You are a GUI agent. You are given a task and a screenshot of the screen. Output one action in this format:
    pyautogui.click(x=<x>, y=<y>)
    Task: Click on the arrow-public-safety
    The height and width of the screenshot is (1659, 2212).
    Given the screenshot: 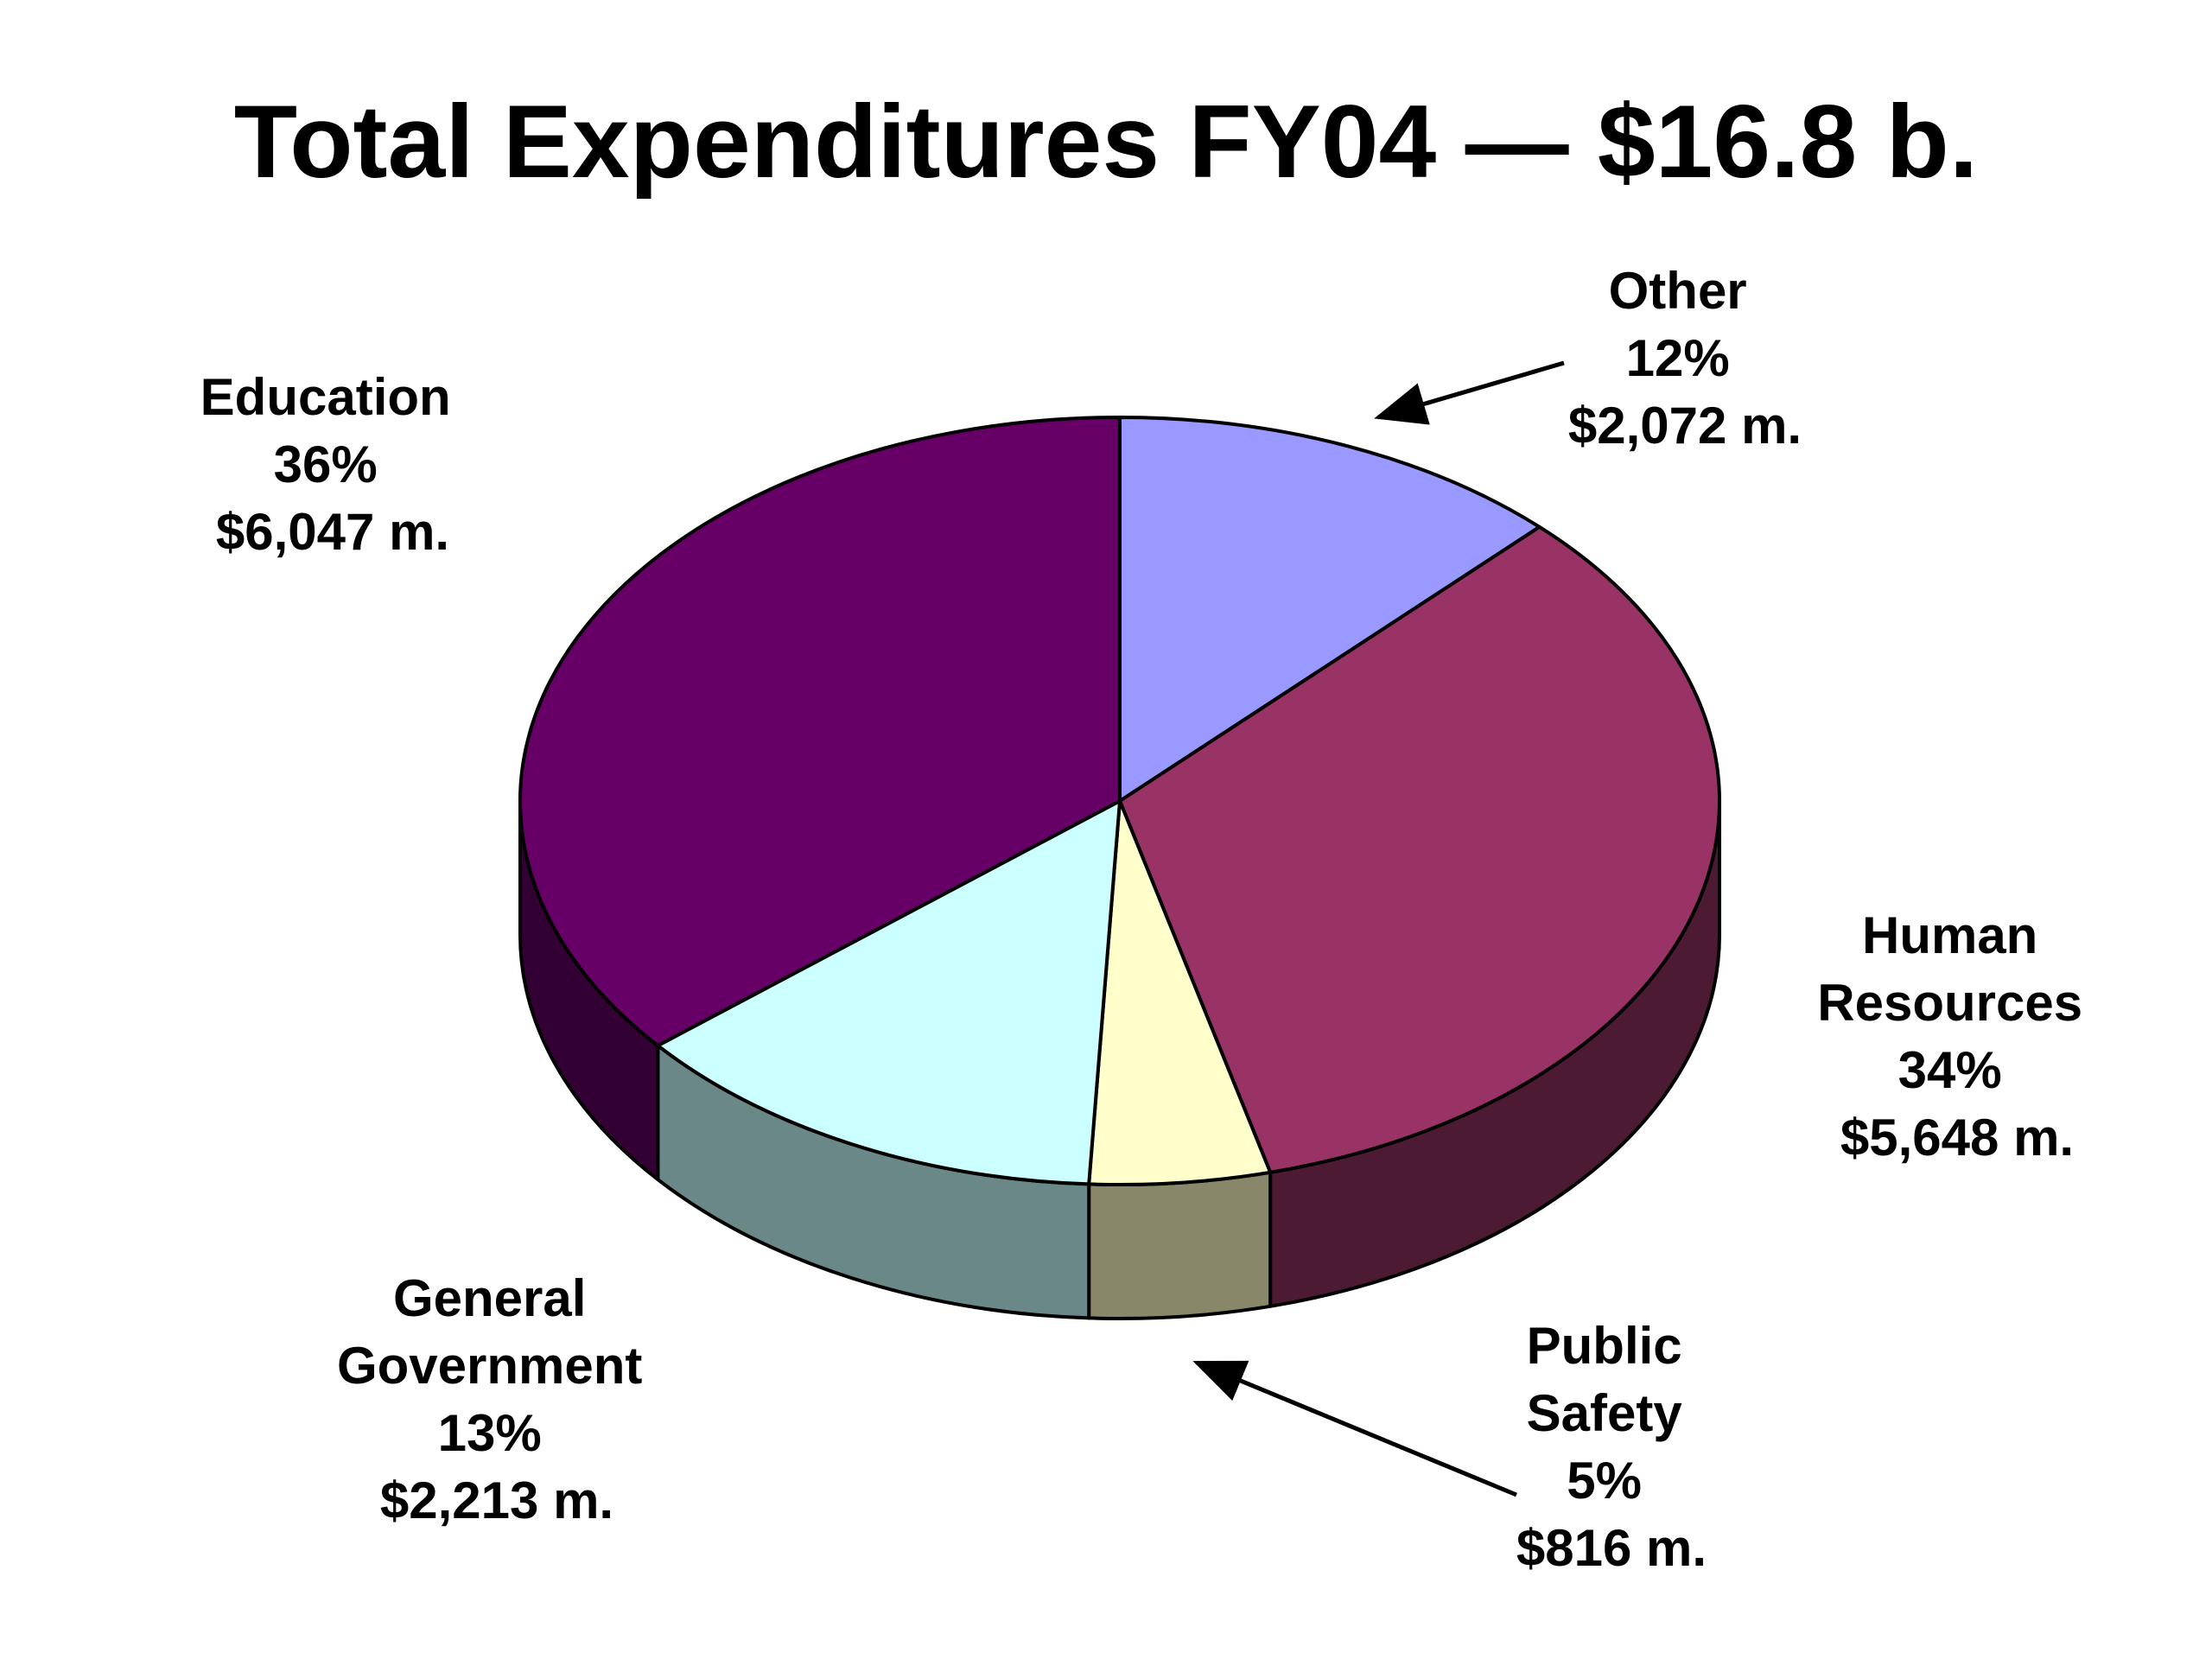 What is the action you would take?
    pyautogui.click(x=1354, y=1428)
    